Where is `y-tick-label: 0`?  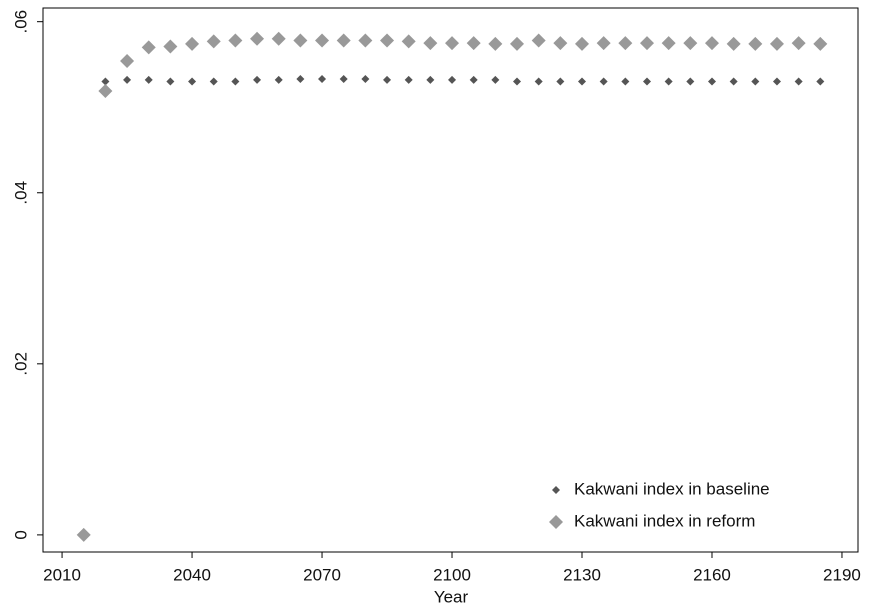 y-tick-label: 0 is located at coordinates (20, 534).